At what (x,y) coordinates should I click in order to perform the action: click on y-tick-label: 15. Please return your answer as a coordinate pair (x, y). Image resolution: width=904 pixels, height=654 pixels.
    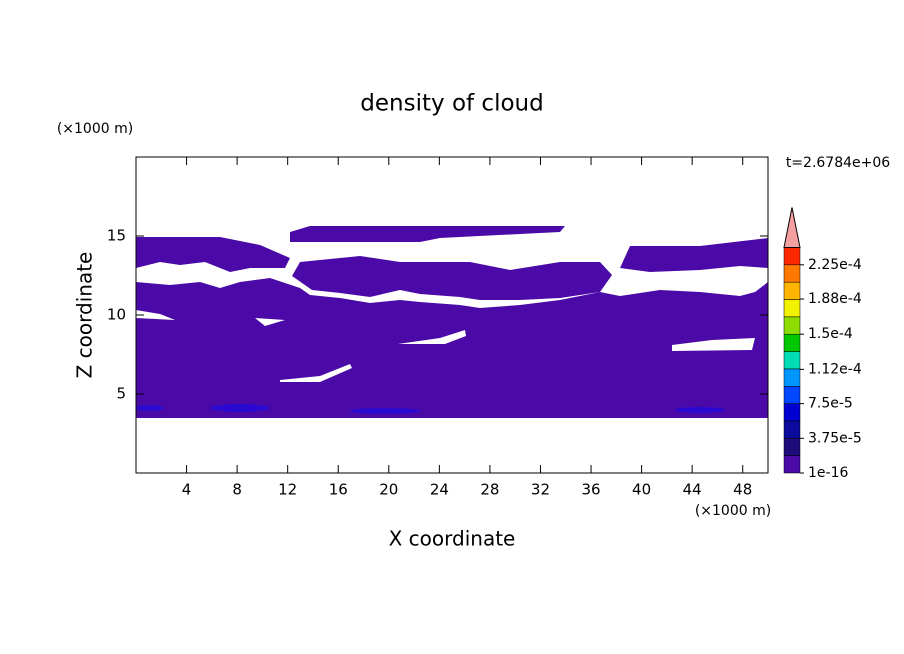
    Looking at the image, I should click on (116, 236).